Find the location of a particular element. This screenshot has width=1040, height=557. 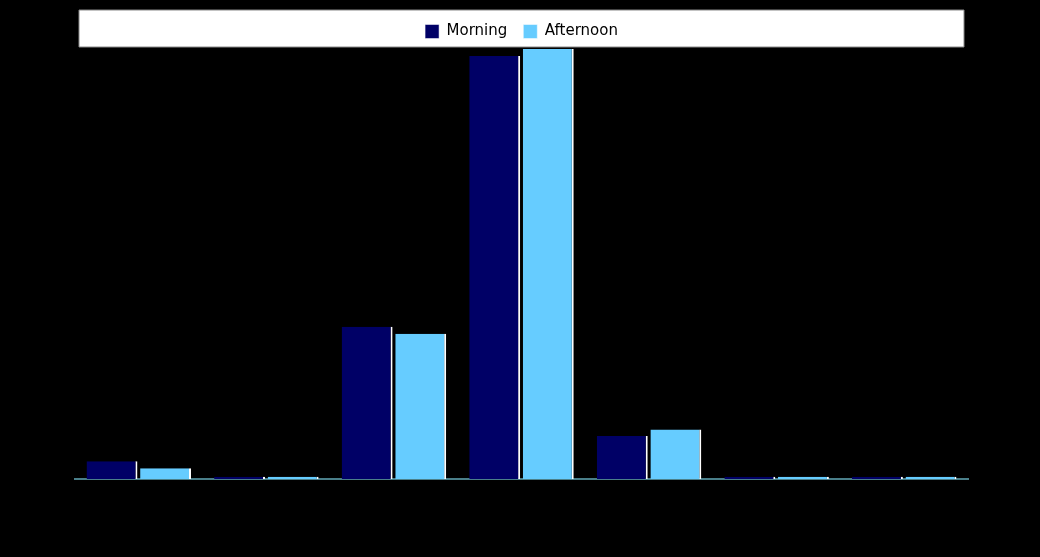

legend-label: Afternoon is located at coordinates (581, 30).